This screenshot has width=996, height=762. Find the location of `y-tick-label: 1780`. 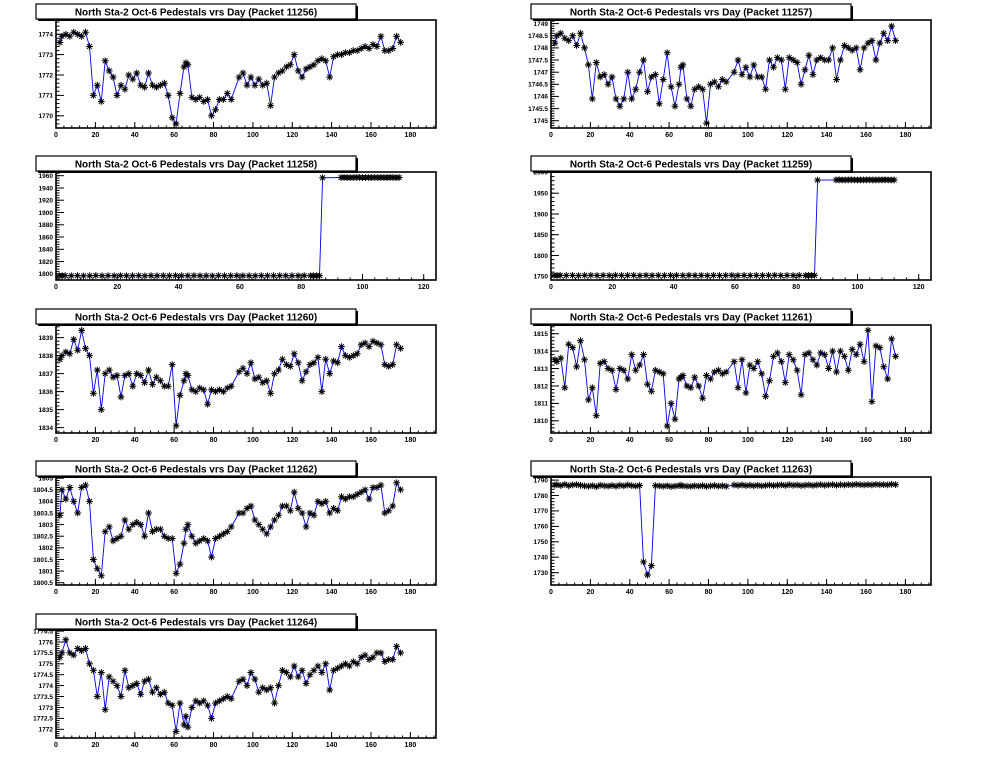

y-tick-label: 1780 is located at coordinates (541, 496).